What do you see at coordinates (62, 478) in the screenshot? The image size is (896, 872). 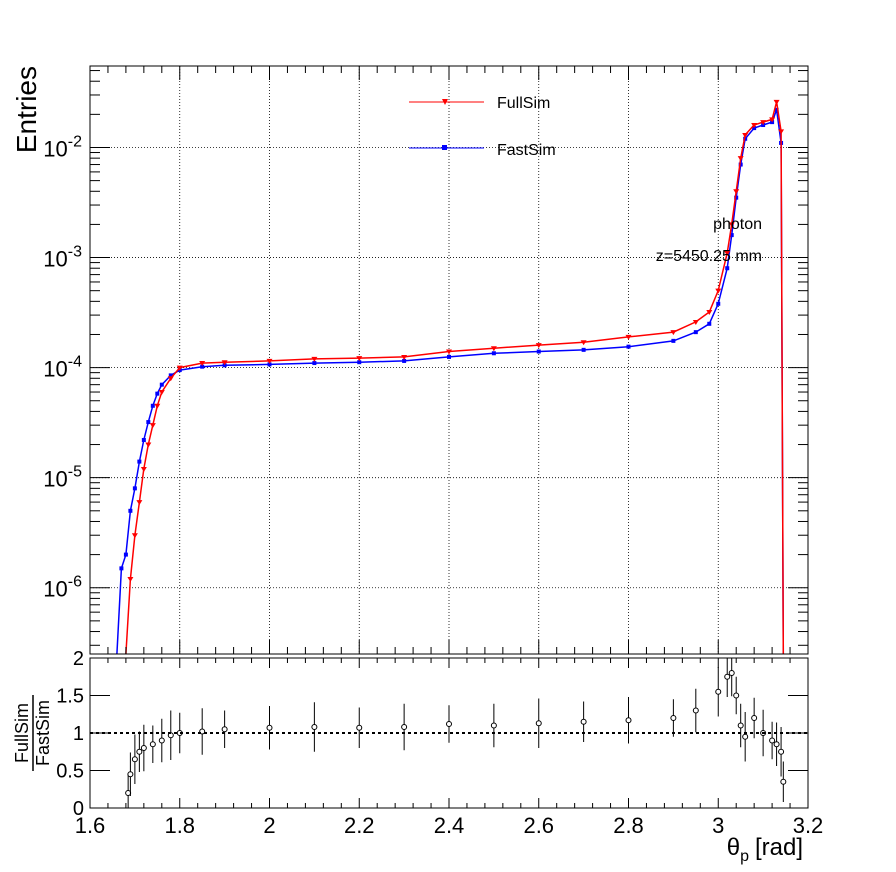 I see `main-y-tick-label: 10⁻⁵` at bounding box center [62, 478].